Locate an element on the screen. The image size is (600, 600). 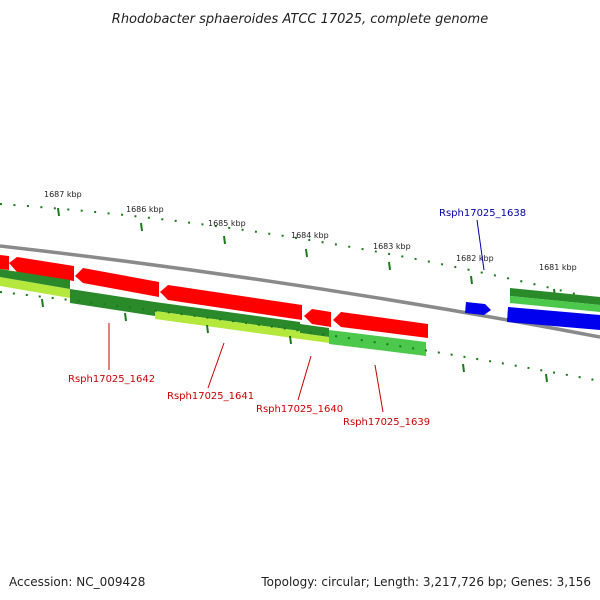
forward-cds-features is located at coordinates (555, 300).